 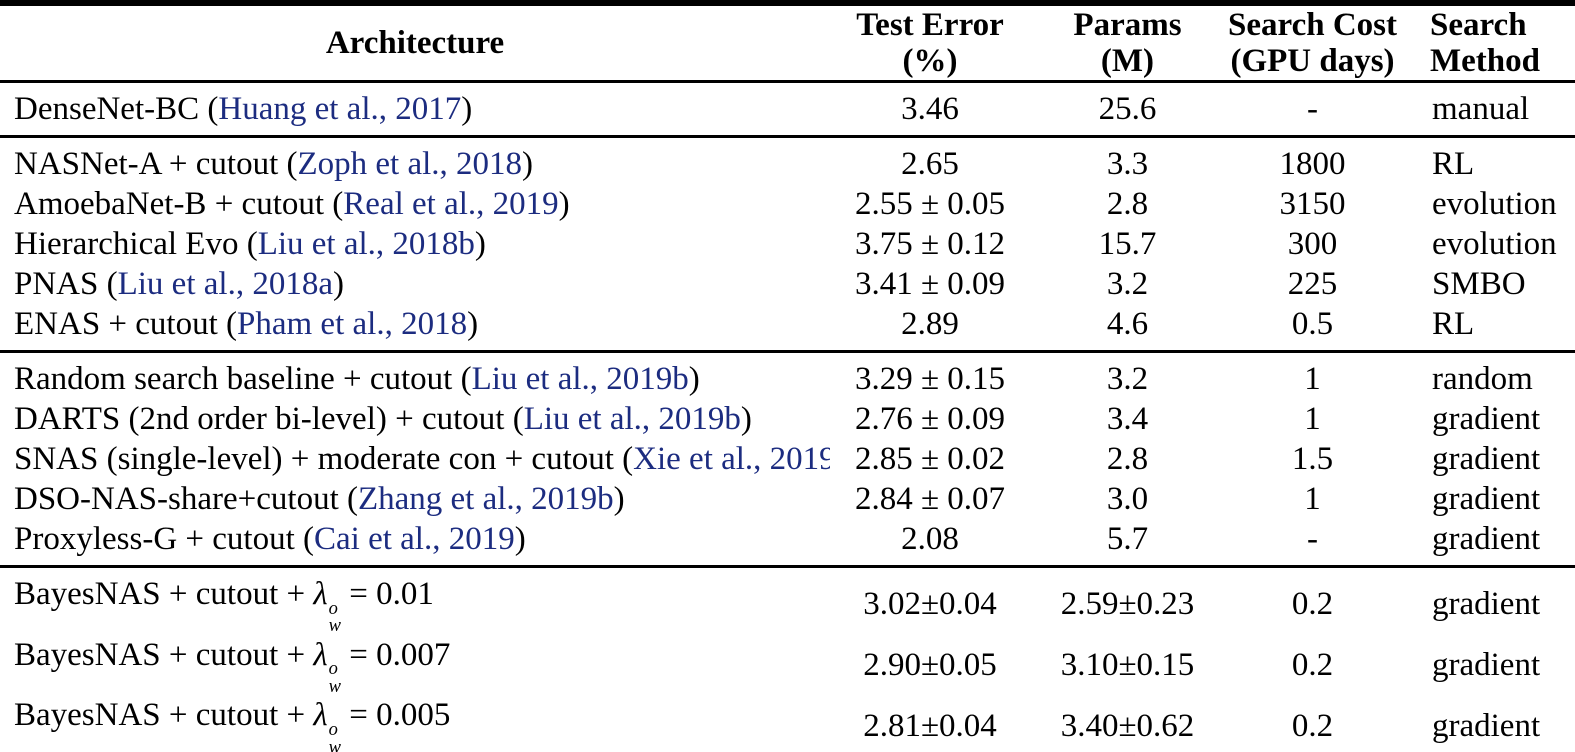 What do you see at coordinates (66, 284) in the screenshot?
I see `architecture-text: PNAS (` at bounding box center [66, 284].